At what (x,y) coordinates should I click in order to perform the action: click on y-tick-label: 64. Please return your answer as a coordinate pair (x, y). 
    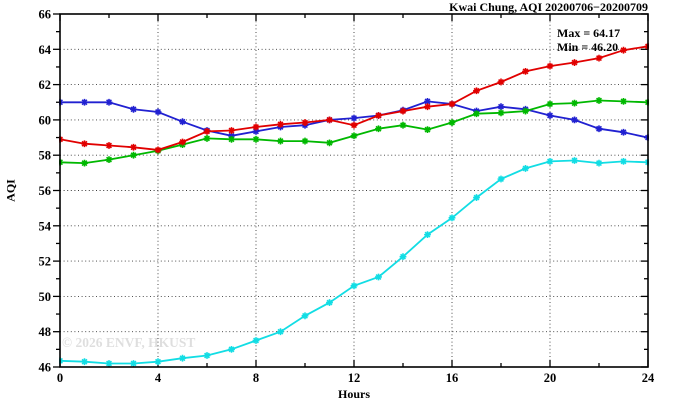
    Looking at the image, I should click on (45, 50).